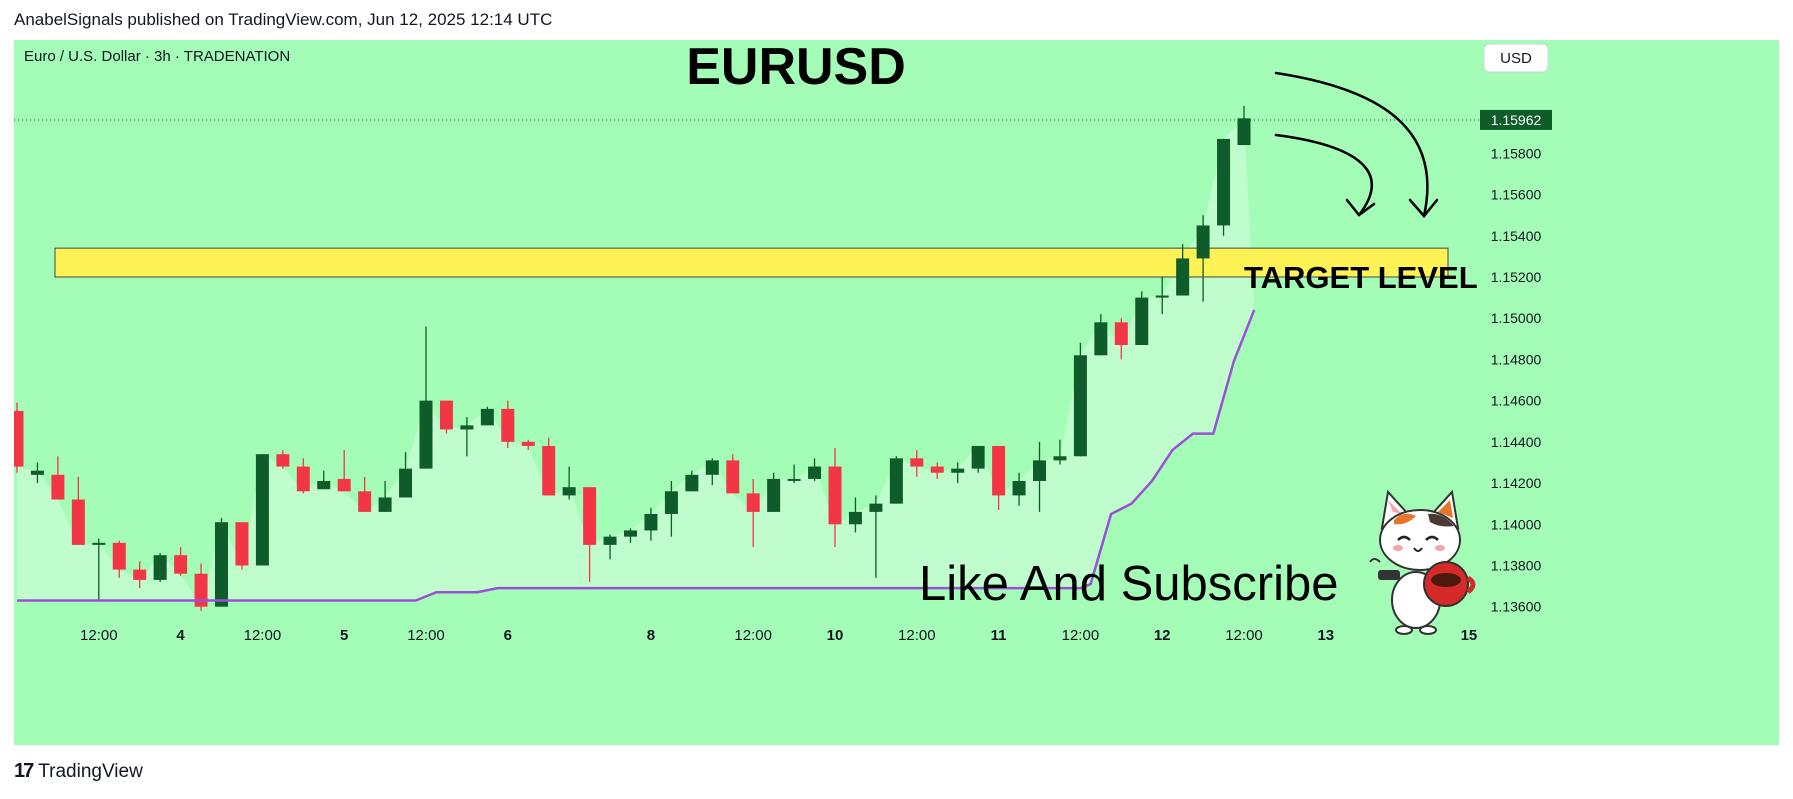  What do you see at coordinates (1516, 318) in the screenshot?
I see `price-tick-label: 1.15000` at bounding box center [1516, 318].